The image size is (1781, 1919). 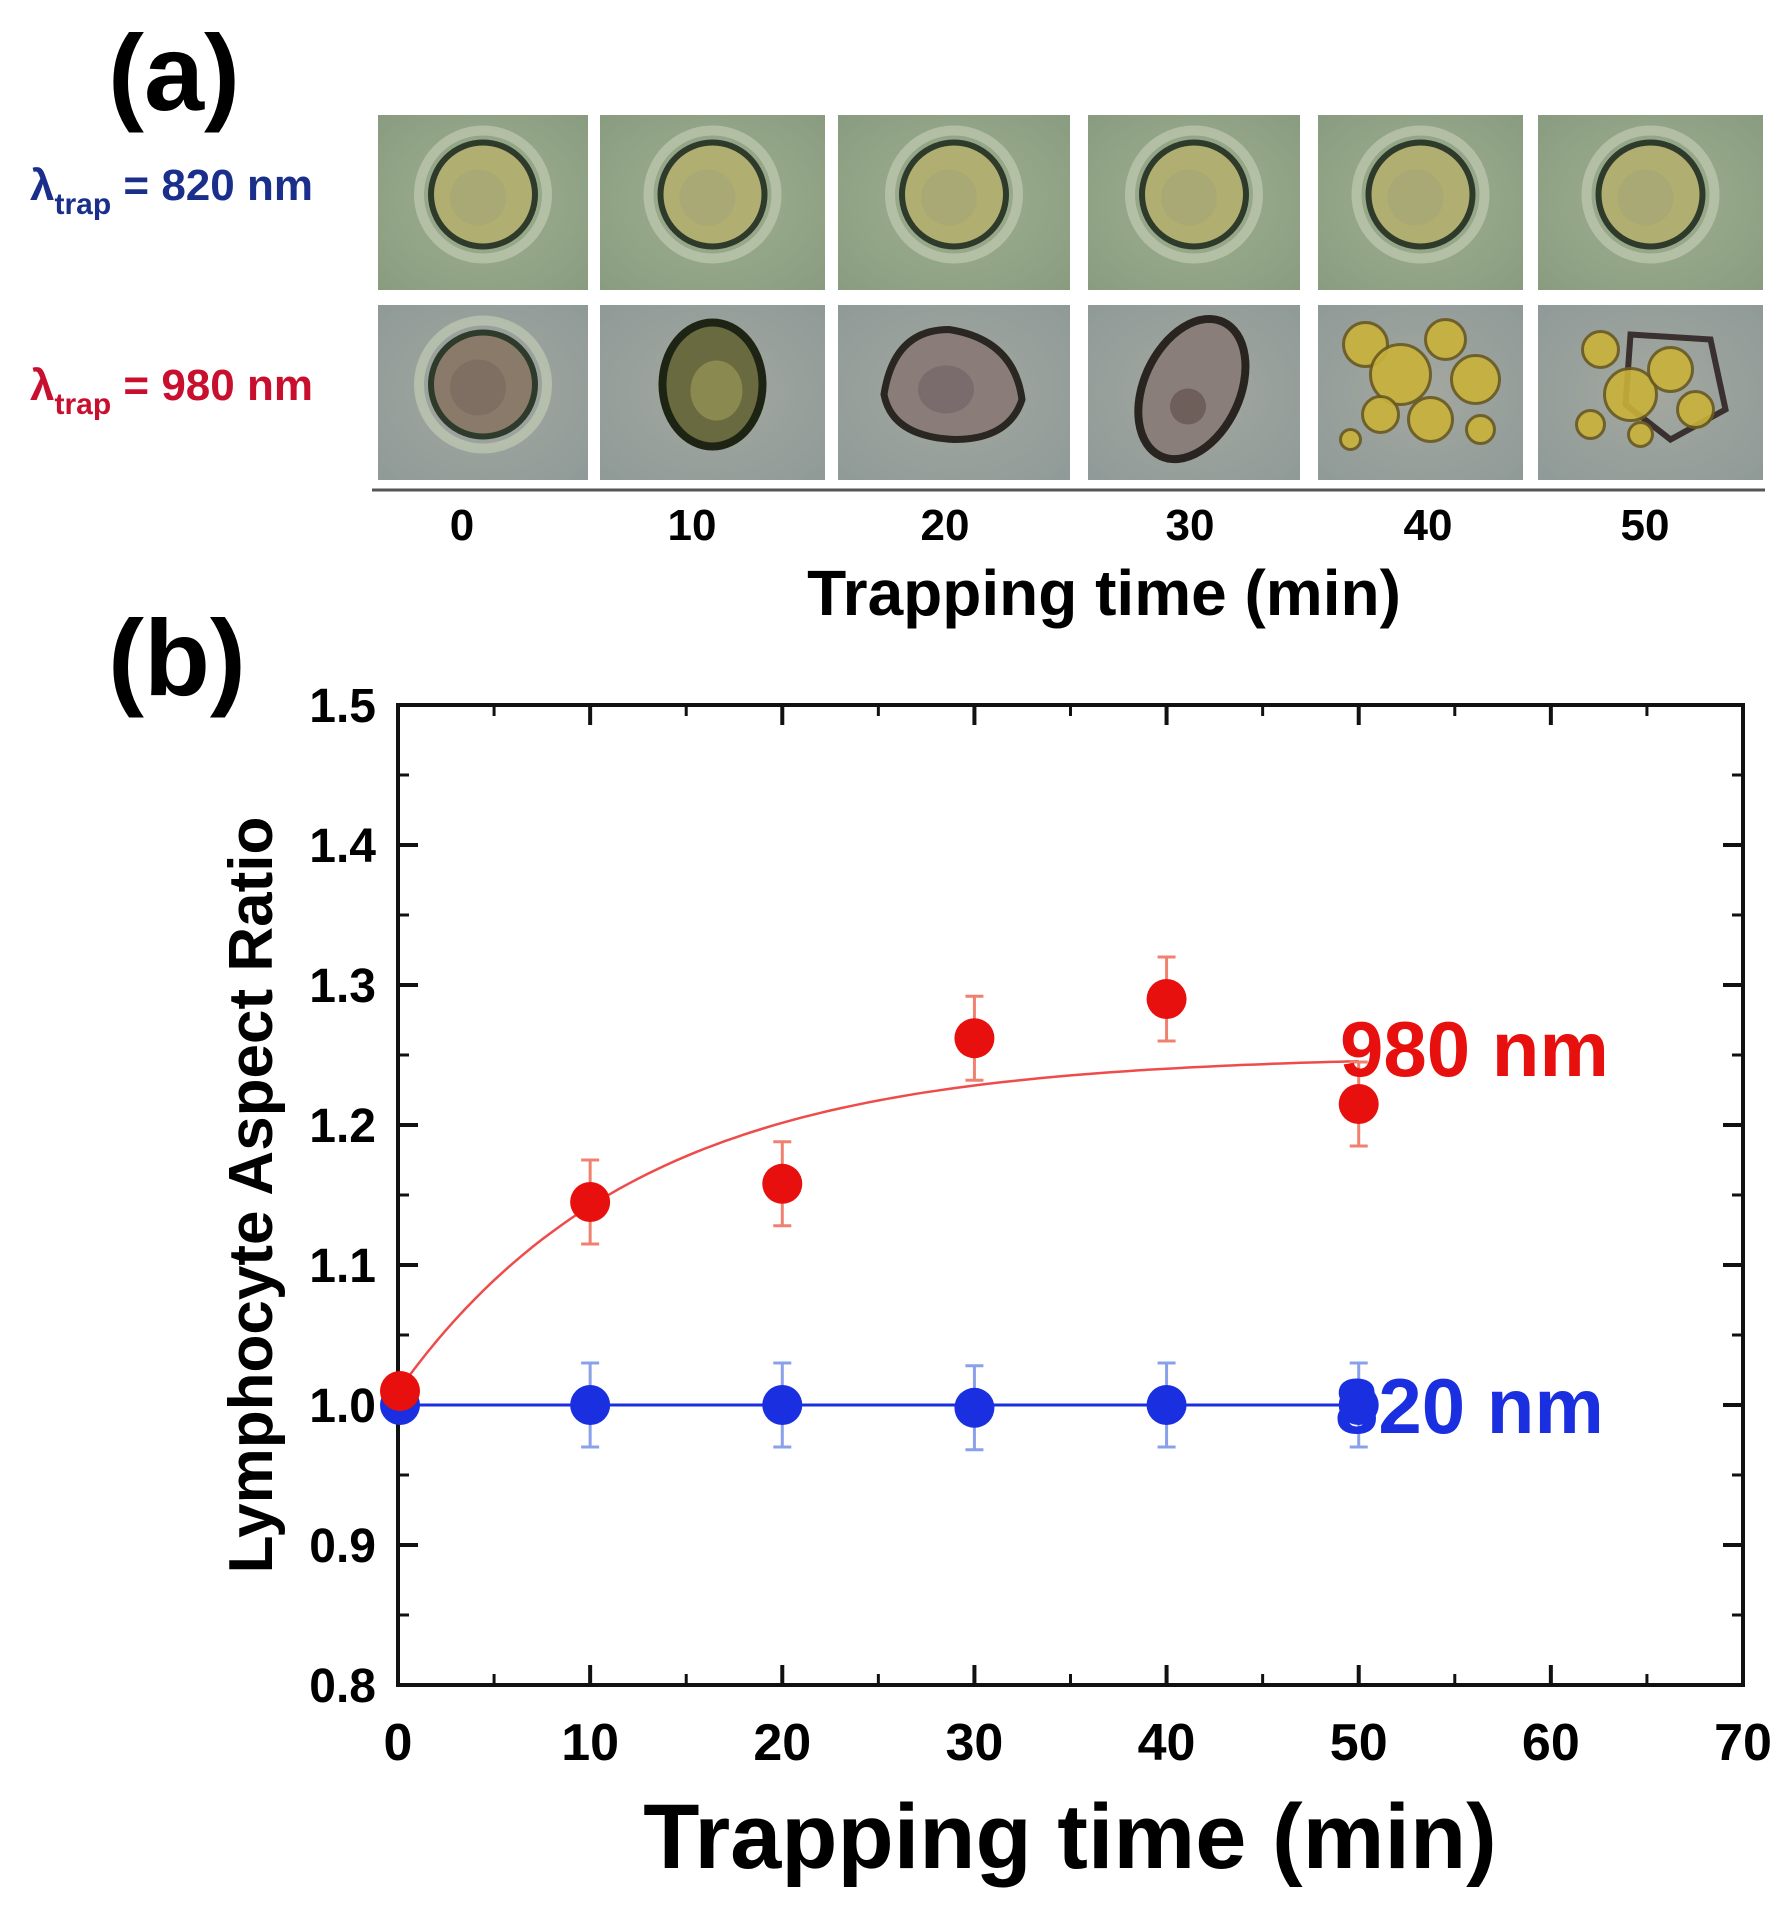 I want to click on panel-b-label: (b), so click(x=177, y=657).